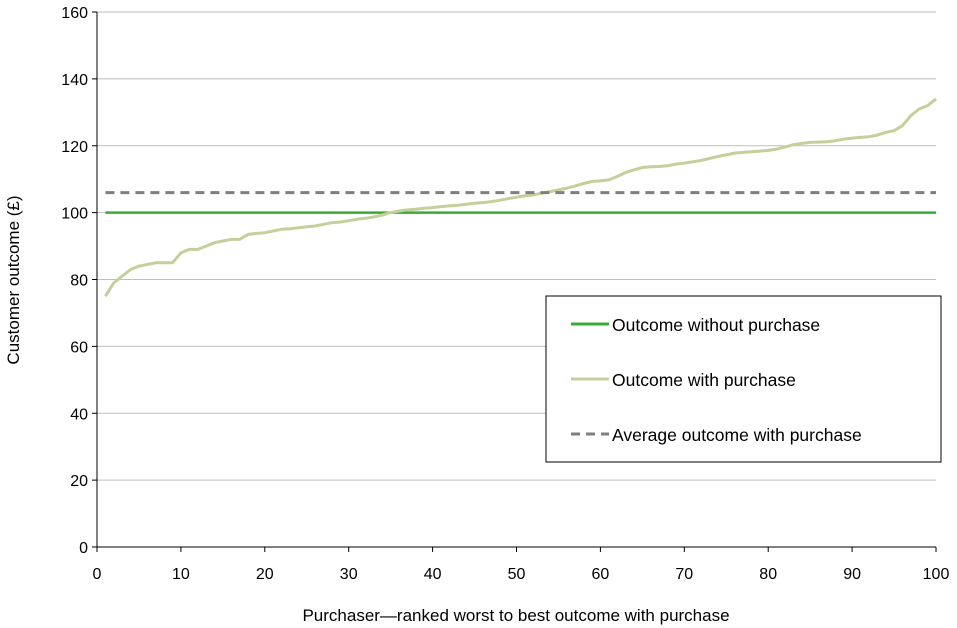 The image size is (957, 628). I want to click on x-tick-label-80: 80, so click(768, 574).